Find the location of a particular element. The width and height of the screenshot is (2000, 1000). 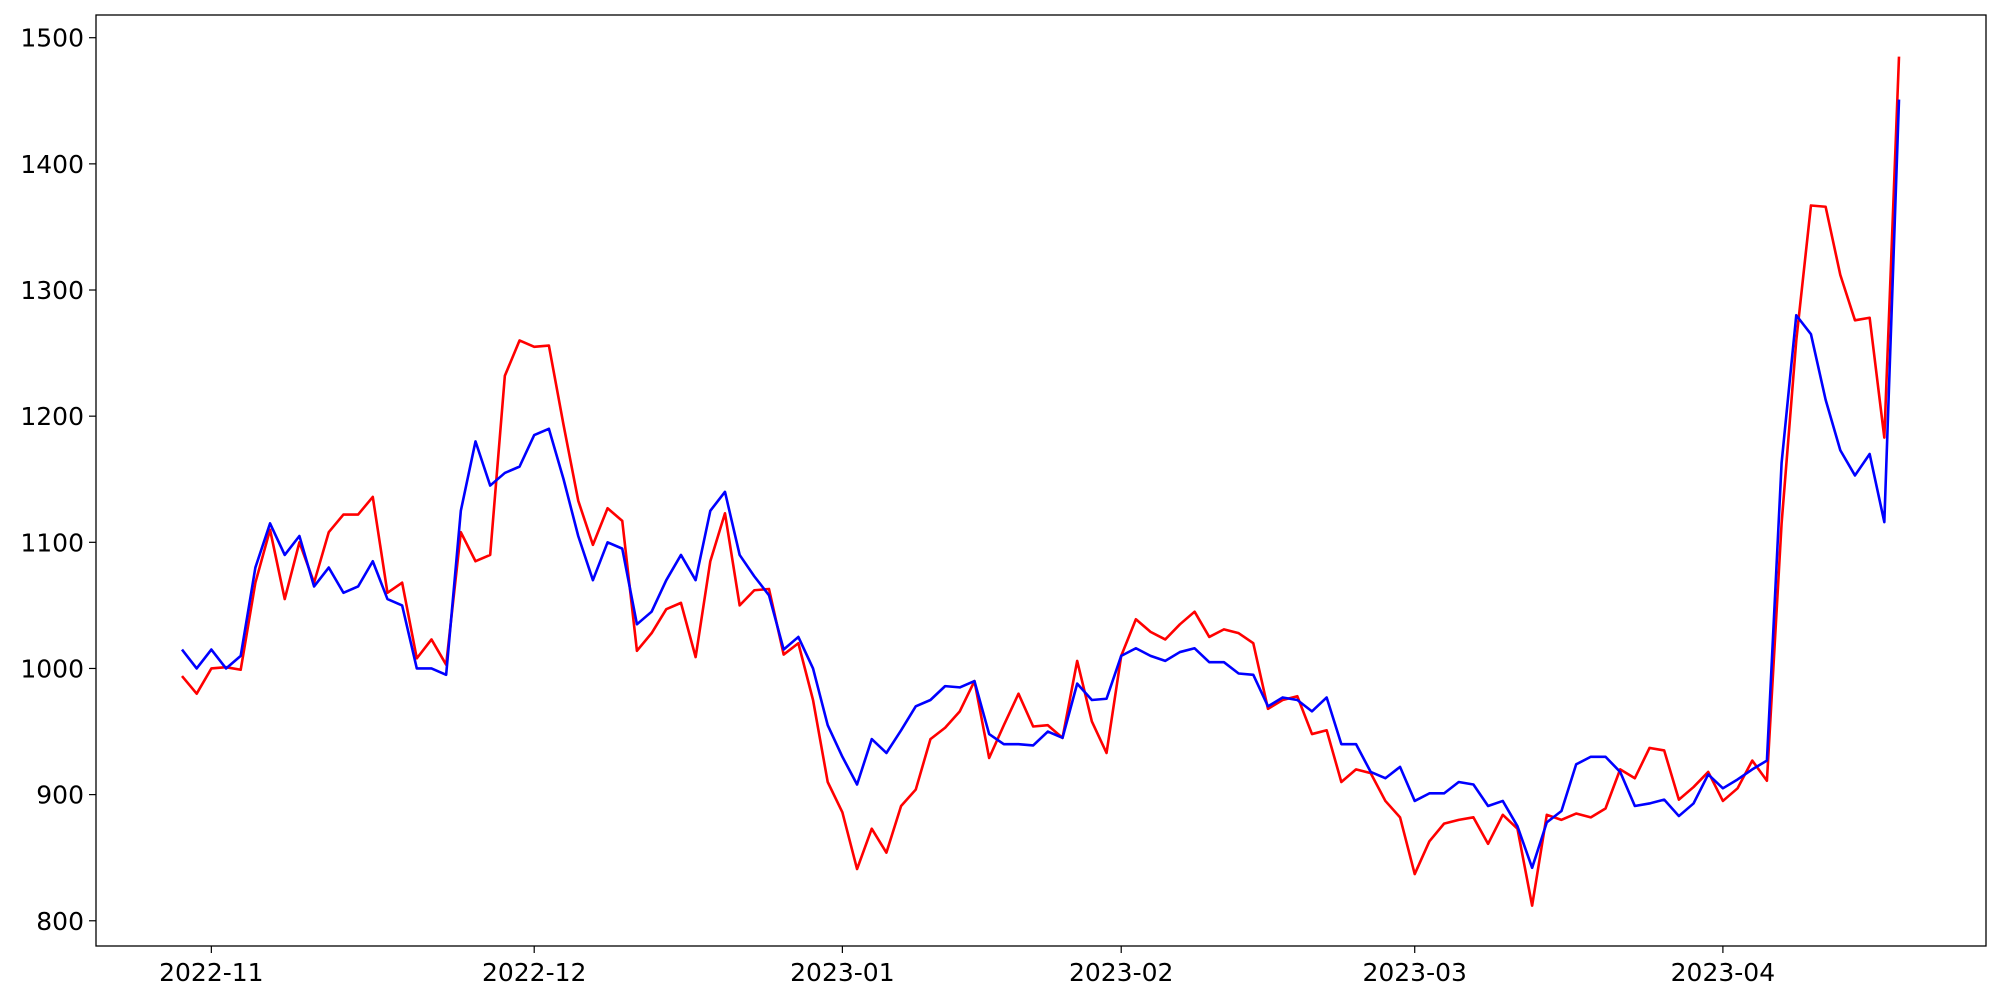

x-tick-label: 2023-02 is located at coordinates (1121, 972).